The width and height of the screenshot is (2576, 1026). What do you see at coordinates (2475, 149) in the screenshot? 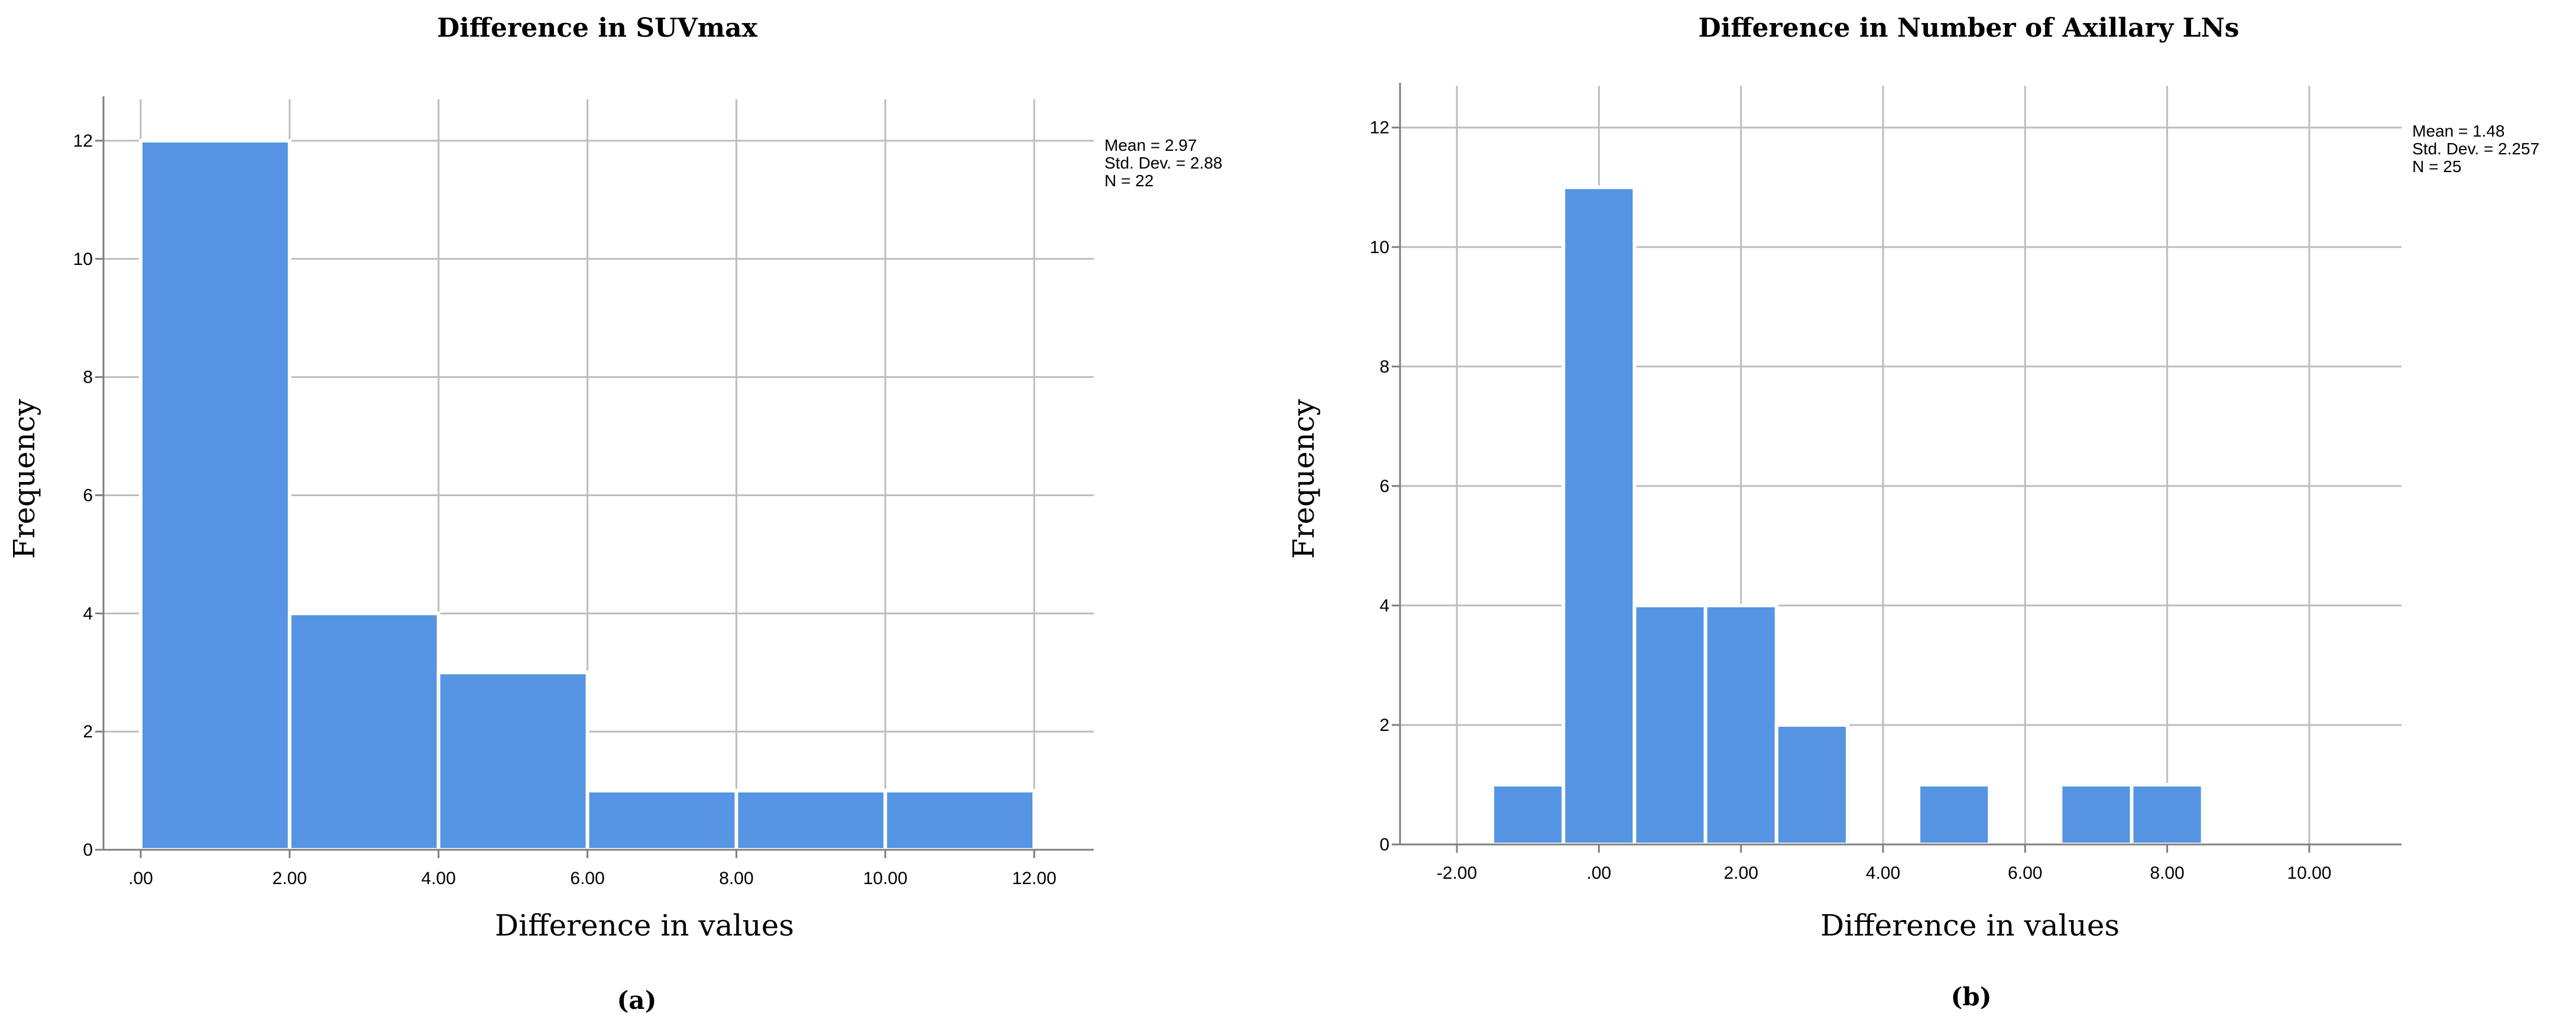
I see `stat-std-dev: Std. Dev. = 2.257` at bounding box center [2475, 149].